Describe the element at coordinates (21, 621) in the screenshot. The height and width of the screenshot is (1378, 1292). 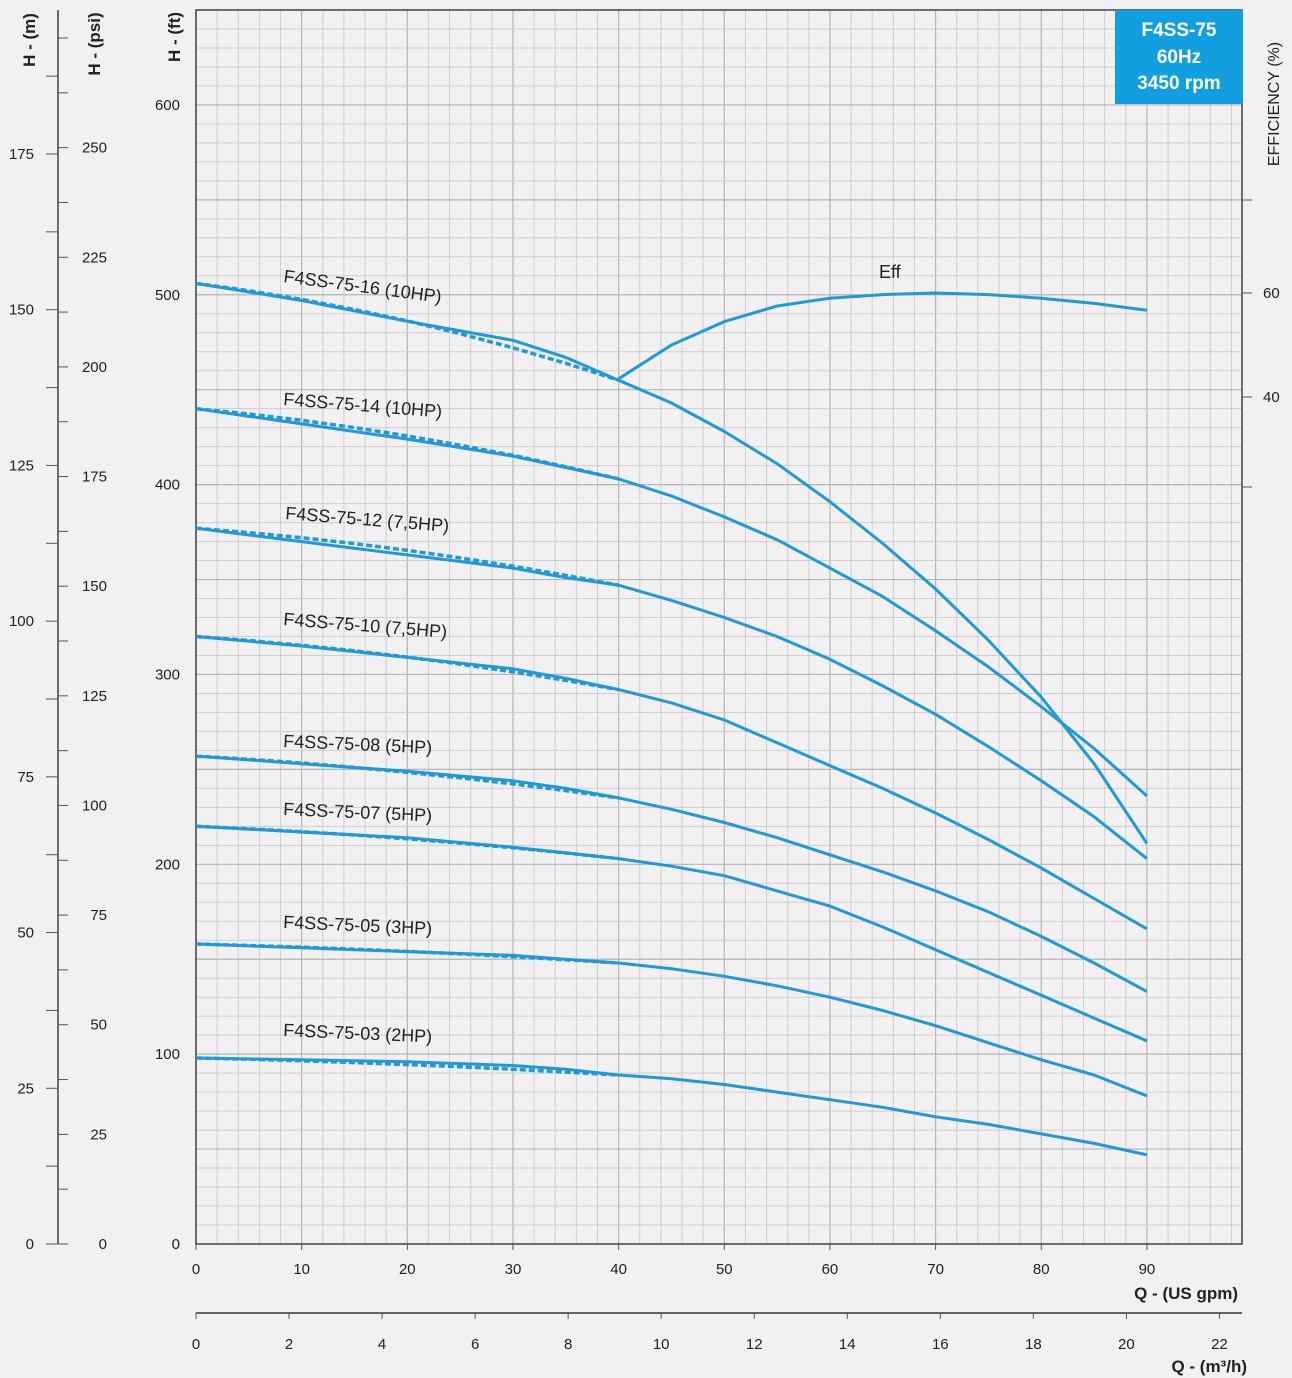
I see `h-m-tick-label: 100` at that location.